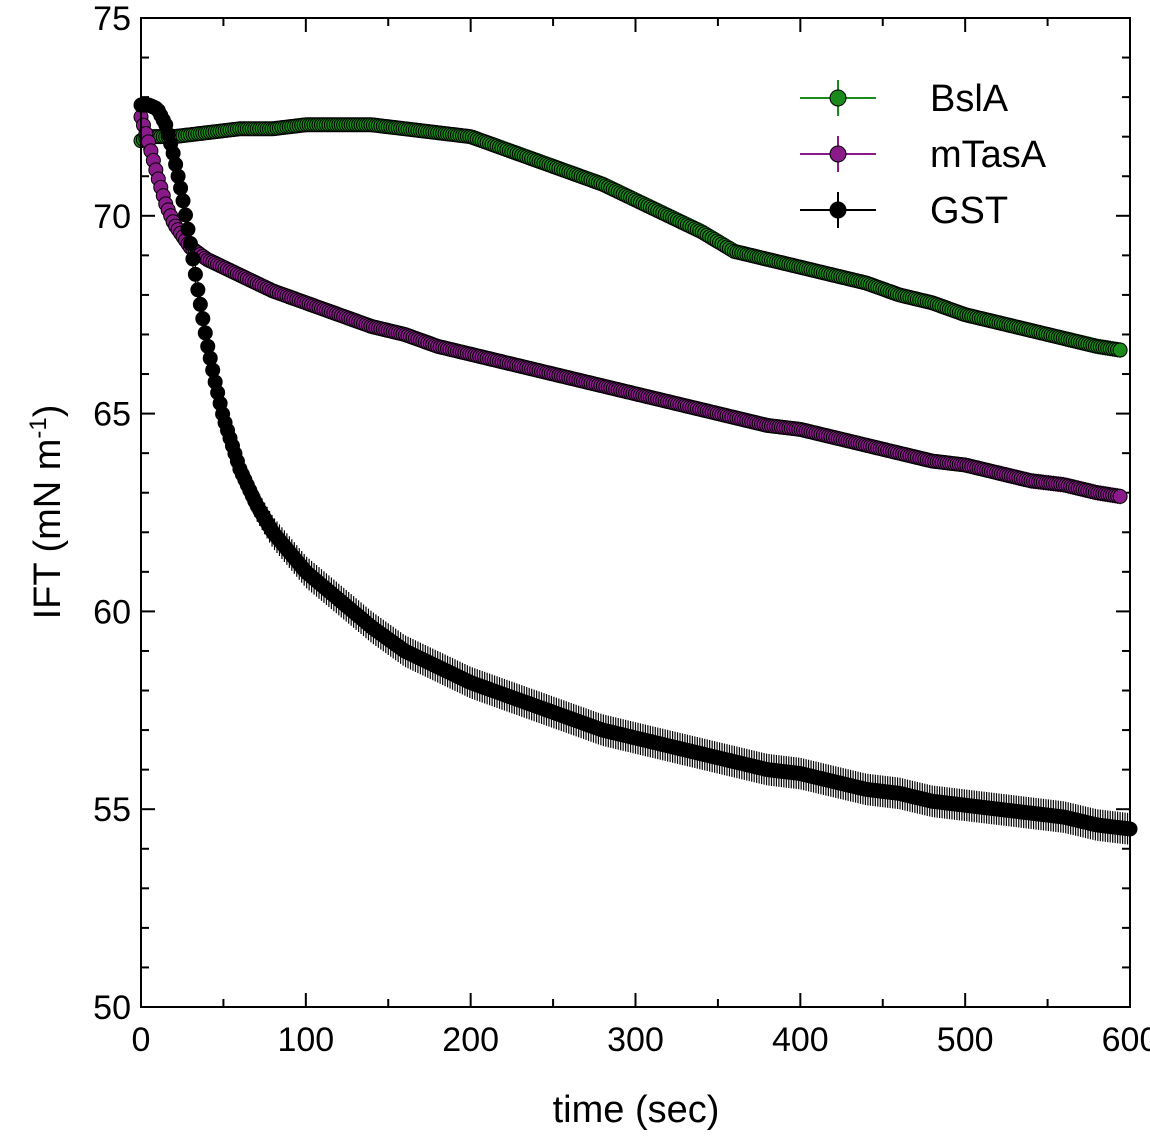 The width and height of the screenshot is (1150, 1136). Describe the element at coordinates (141, 1040) in the screenshot. I see `x-tick-label: 0` at that location.